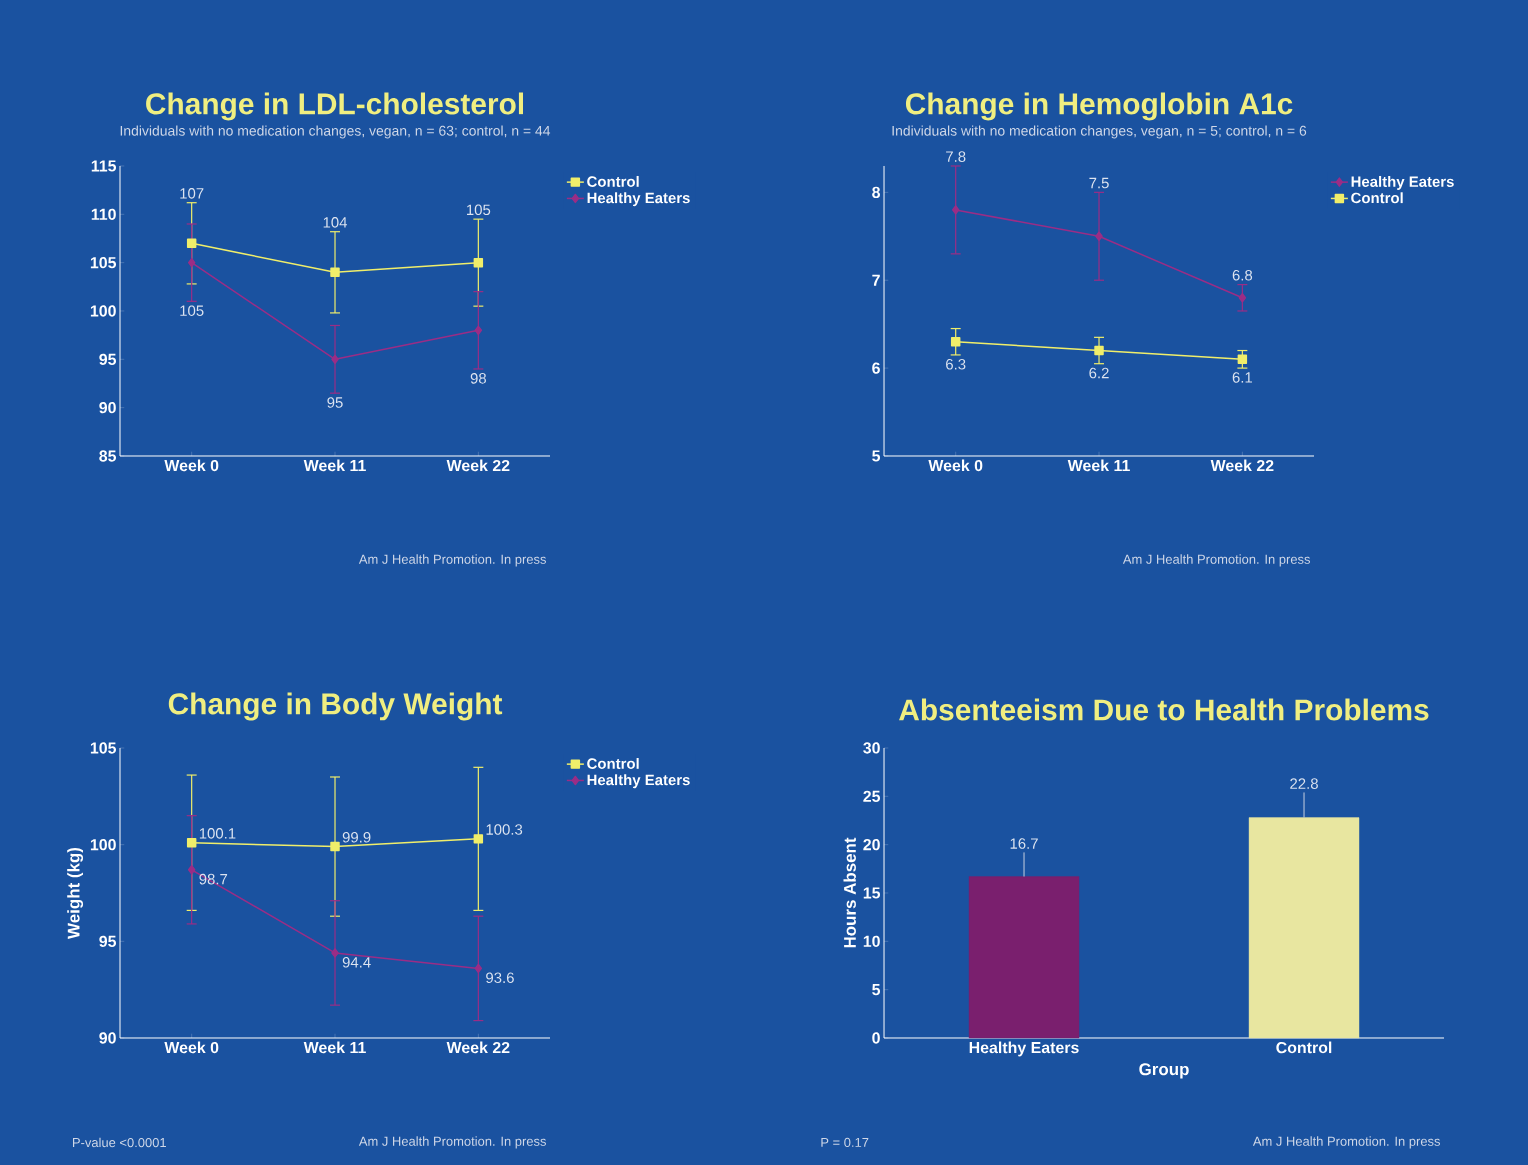 This screenshot has height=1165, width=1528. What do you see at coordinates (1242, 377) in the screenshot?
I see `data-label: 6.1` at bounding box center [1242, 377].